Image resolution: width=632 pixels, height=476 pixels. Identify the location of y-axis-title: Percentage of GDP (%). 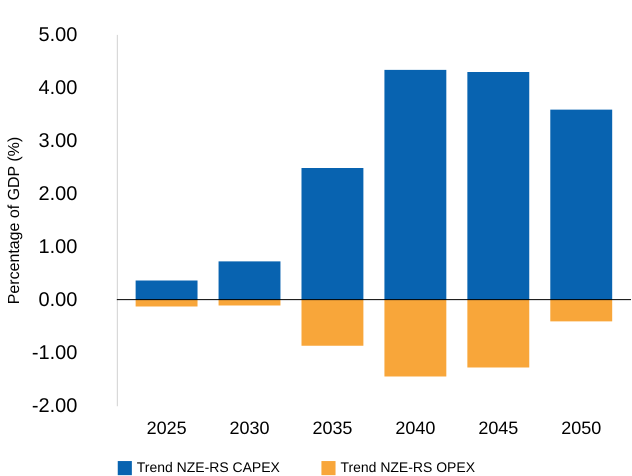
(14, 220).